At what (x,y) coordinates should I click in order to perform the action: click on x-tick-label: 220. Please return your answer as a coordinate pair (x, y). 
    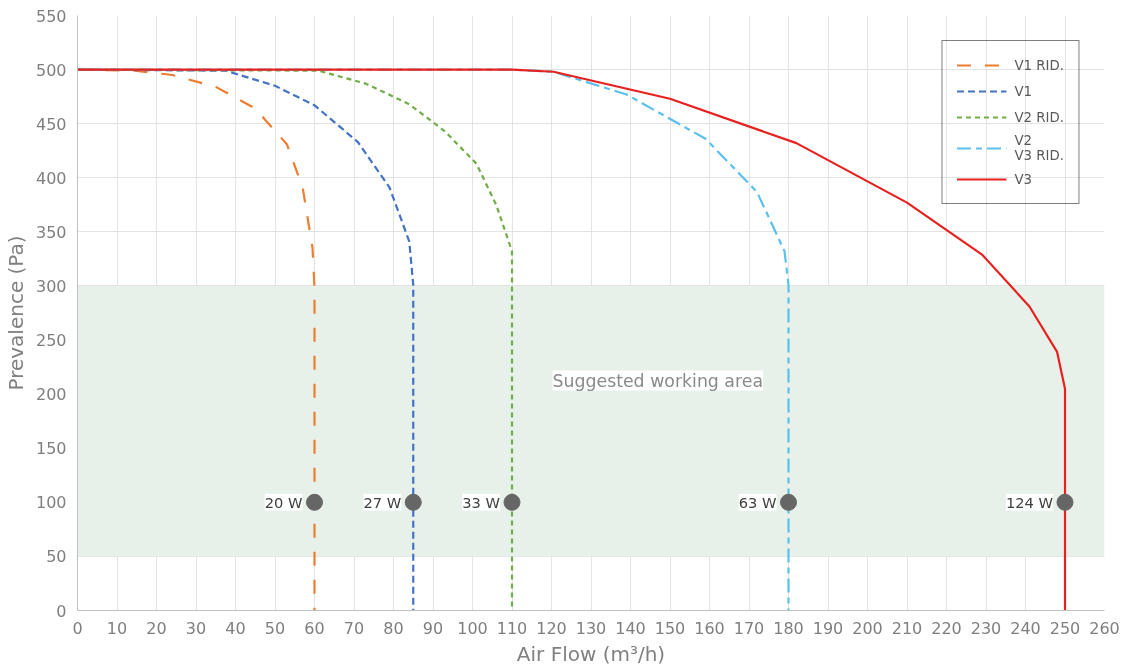
    Looking at the image, I should click on (946, 628).